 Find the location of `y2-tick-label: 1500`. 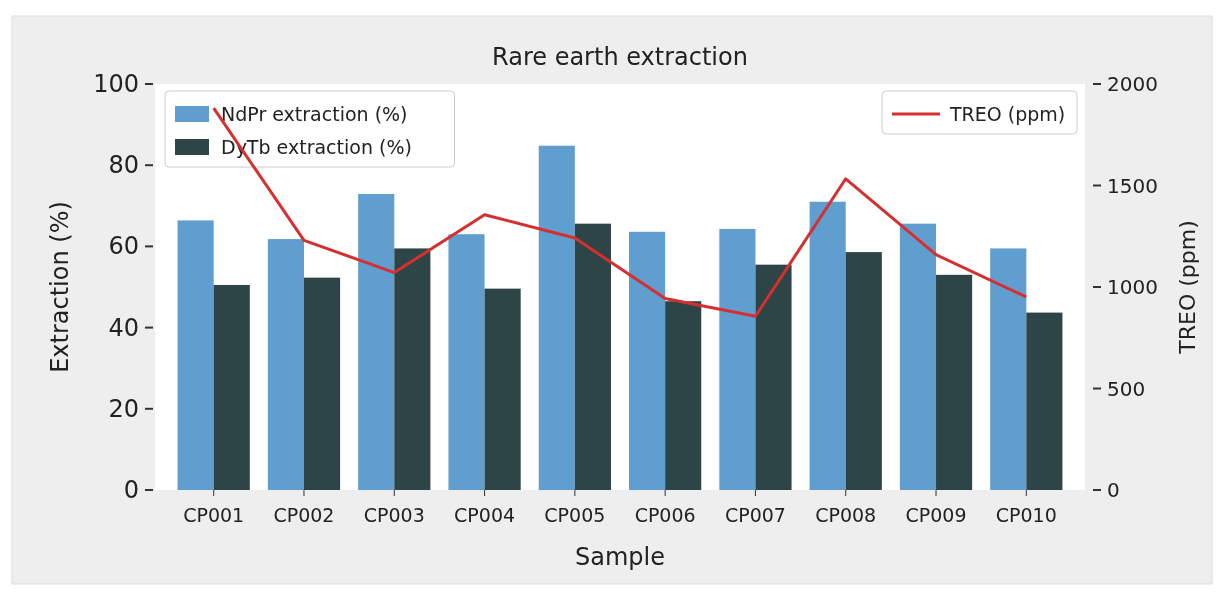

y2-tick-label: 1500 is located at coordinates (1132, 185).